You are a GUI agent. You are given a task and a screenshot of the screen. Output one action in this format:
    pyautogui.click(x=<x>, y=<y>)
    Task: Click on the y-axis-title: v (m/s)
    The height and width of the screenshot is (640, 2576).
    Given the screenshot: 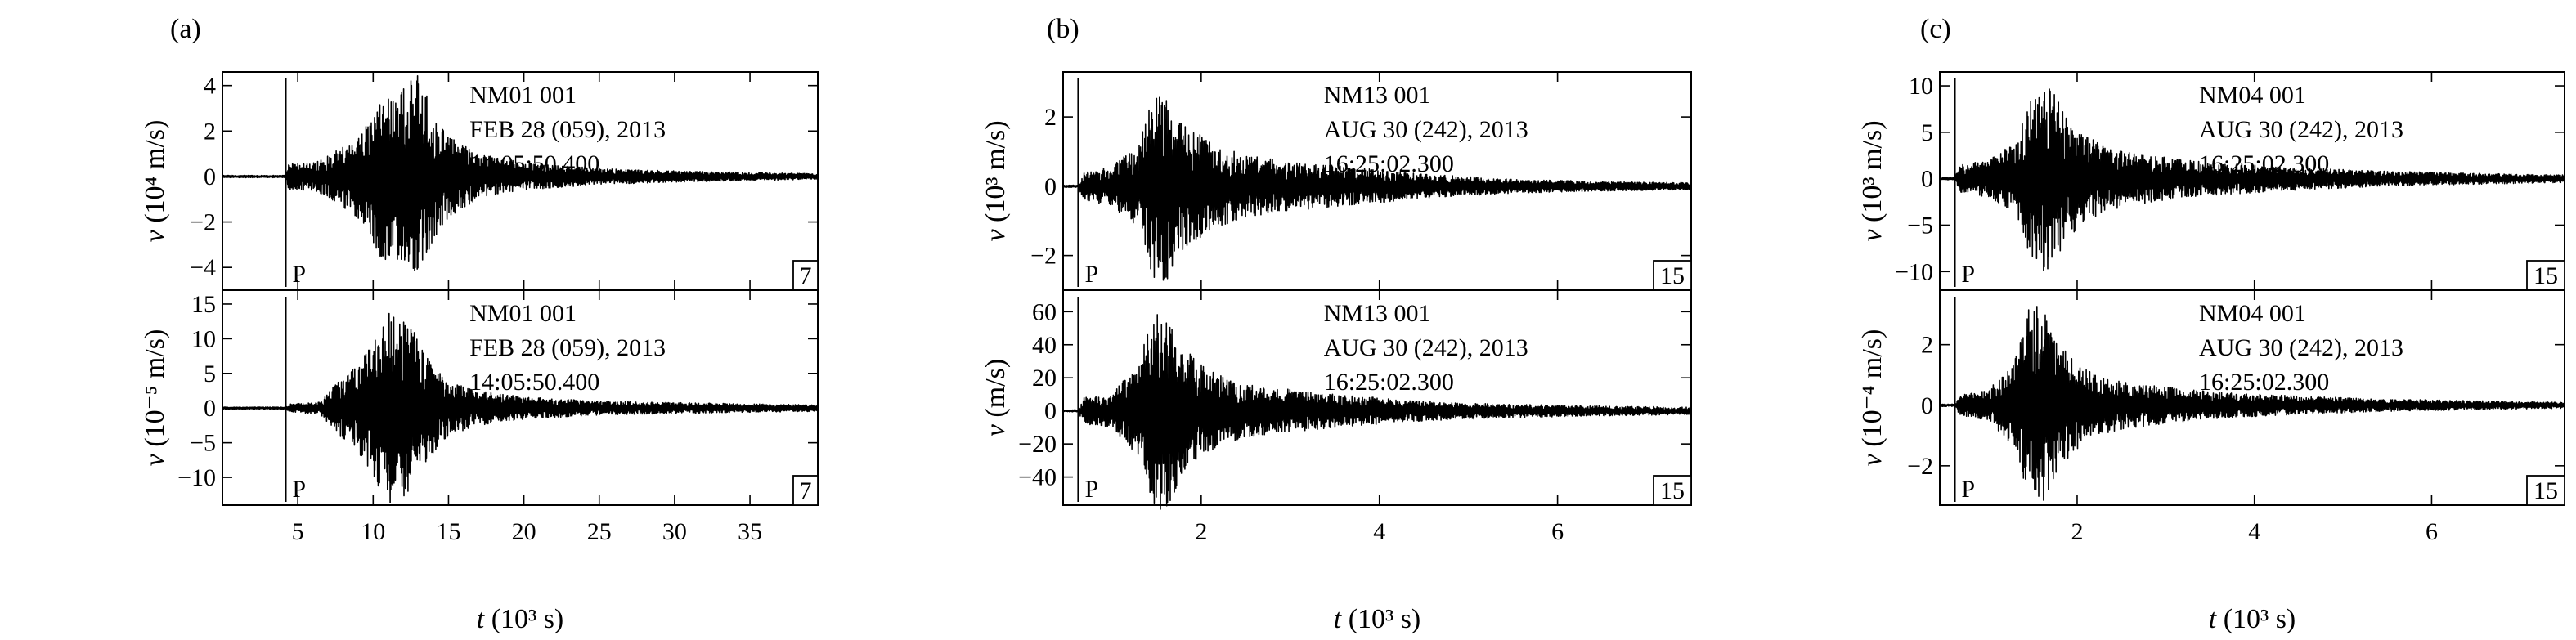 What is the action you would take?
    pyautogui.click(x=996, y=397)
    